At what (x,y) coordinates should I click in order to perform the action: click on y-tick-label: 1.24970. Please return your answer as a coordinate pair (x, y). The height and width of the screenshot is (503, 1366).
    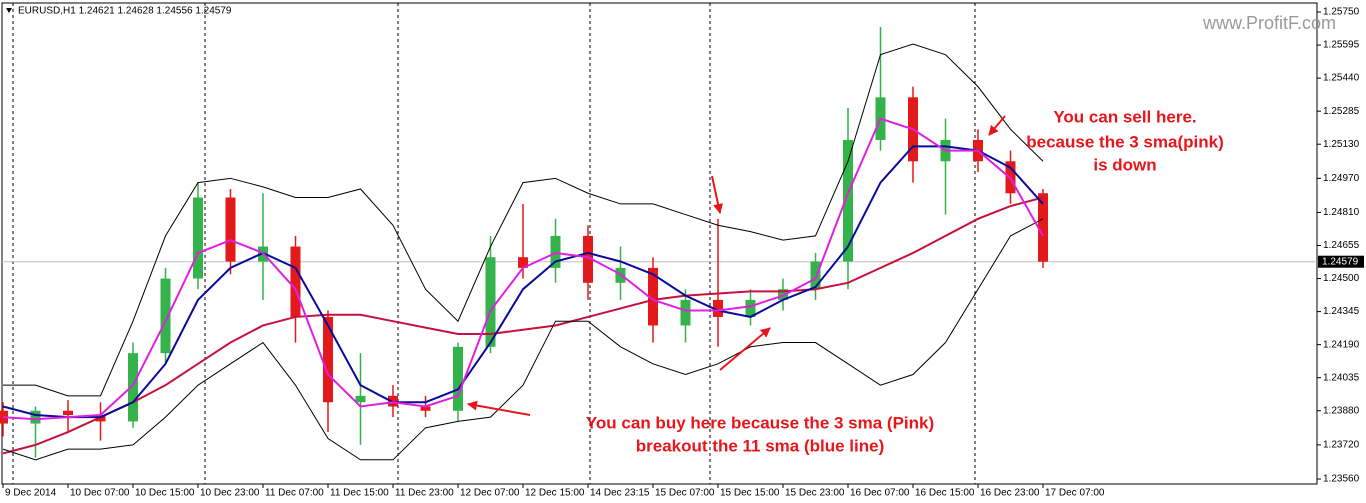
    Looking at the image, I should click on (1341, 178).